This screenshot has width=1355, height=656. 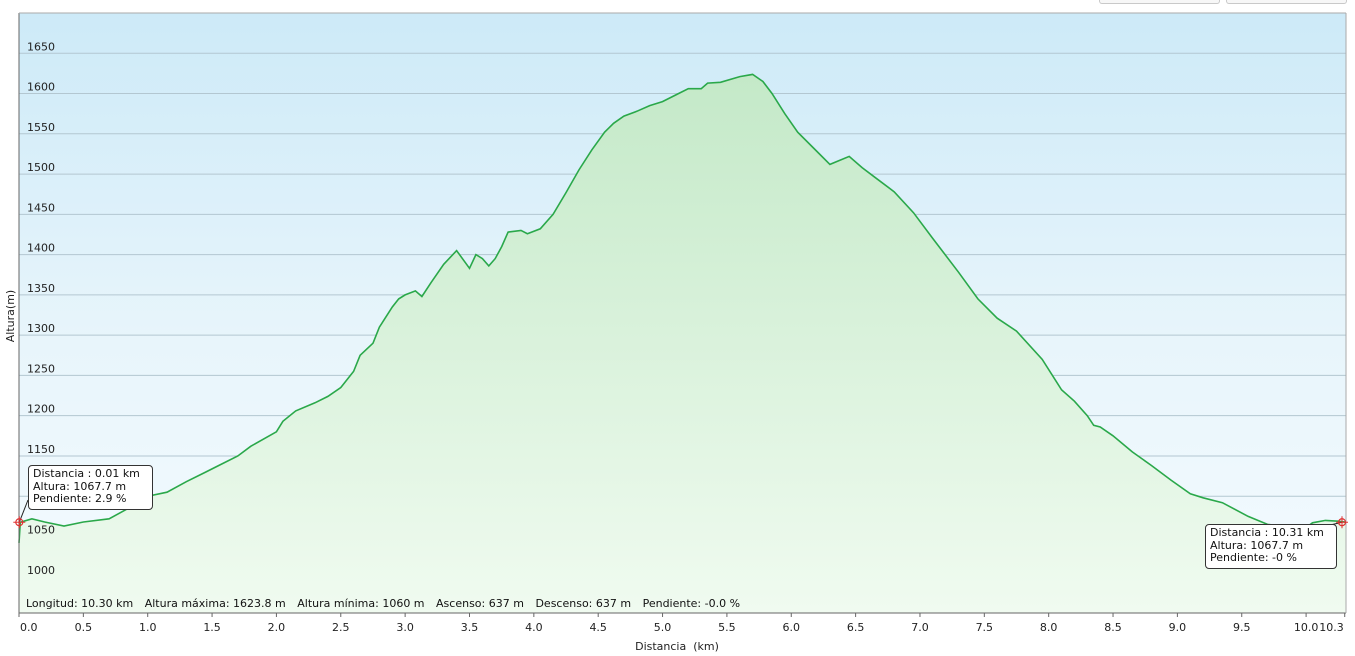 I want to click on y-tick-label: 1250, so click(x=41, y=368).